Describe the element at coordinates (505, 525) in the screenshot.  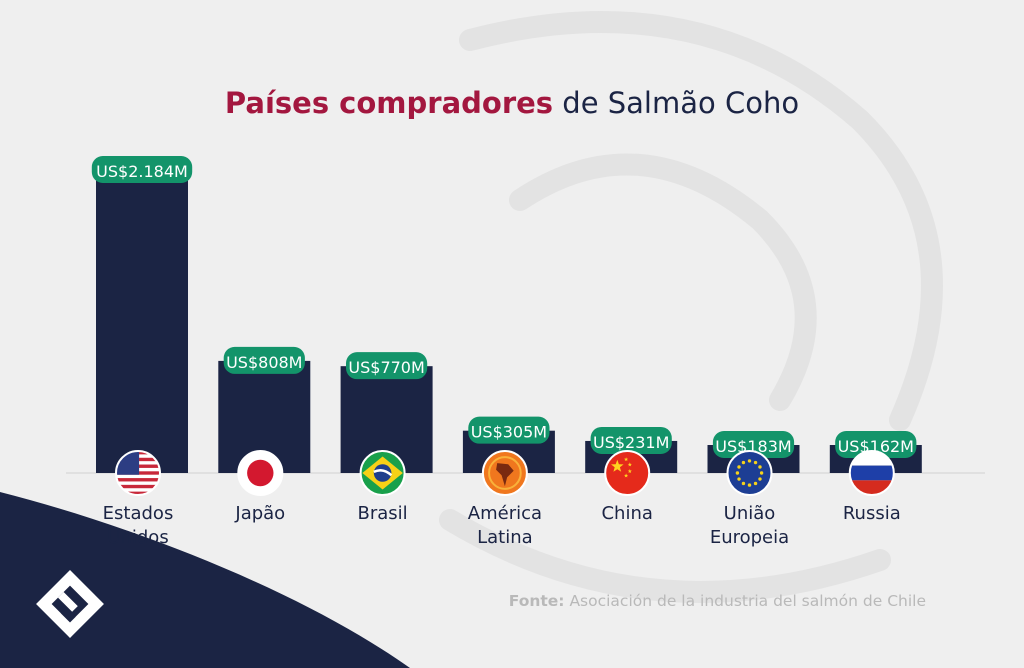
I see `category-label-3: América Latina` at that location.